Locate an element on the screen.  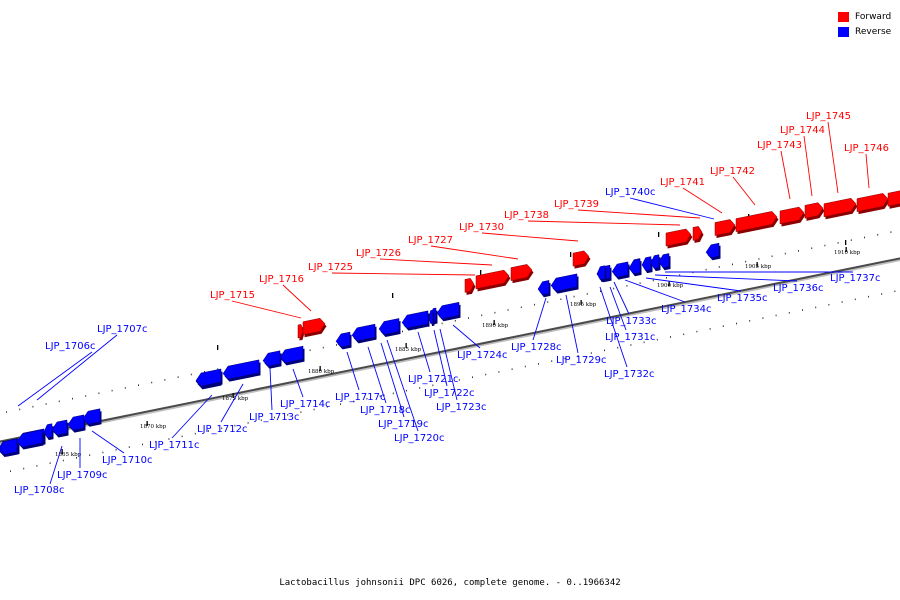
gene-label-LJP_1737c: LJP_1737c is located at coordinates (855, 278).